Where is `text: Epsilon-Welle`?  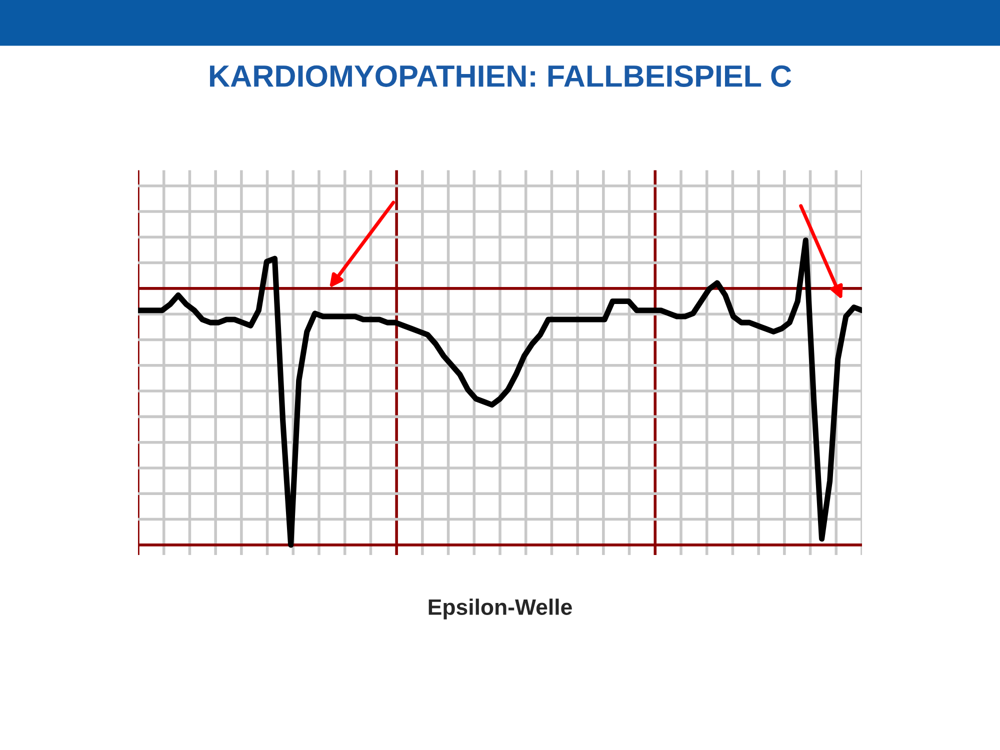 text: Epsilon-Welle is located at coordinates (500, 609).